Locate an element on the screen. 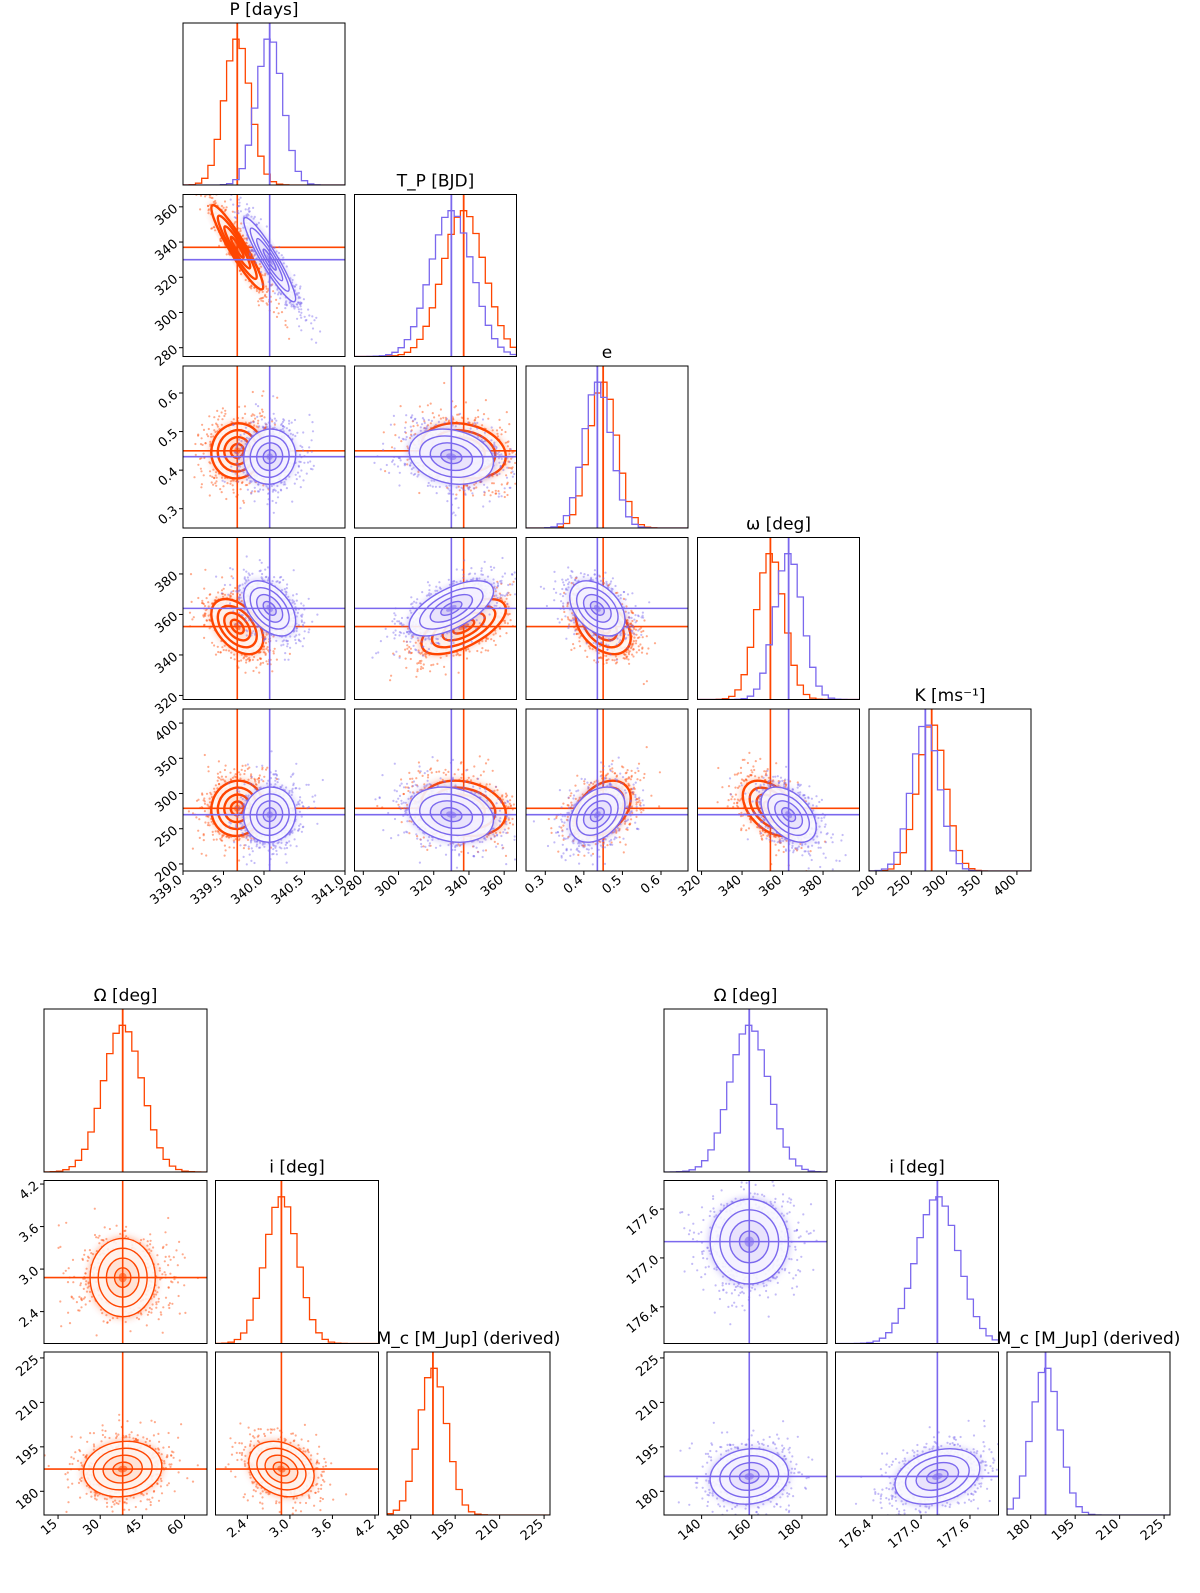 The height and width of the screenshot is (1593, 1200). y-tick-label: 210 is located at coordinates (647, 1410).